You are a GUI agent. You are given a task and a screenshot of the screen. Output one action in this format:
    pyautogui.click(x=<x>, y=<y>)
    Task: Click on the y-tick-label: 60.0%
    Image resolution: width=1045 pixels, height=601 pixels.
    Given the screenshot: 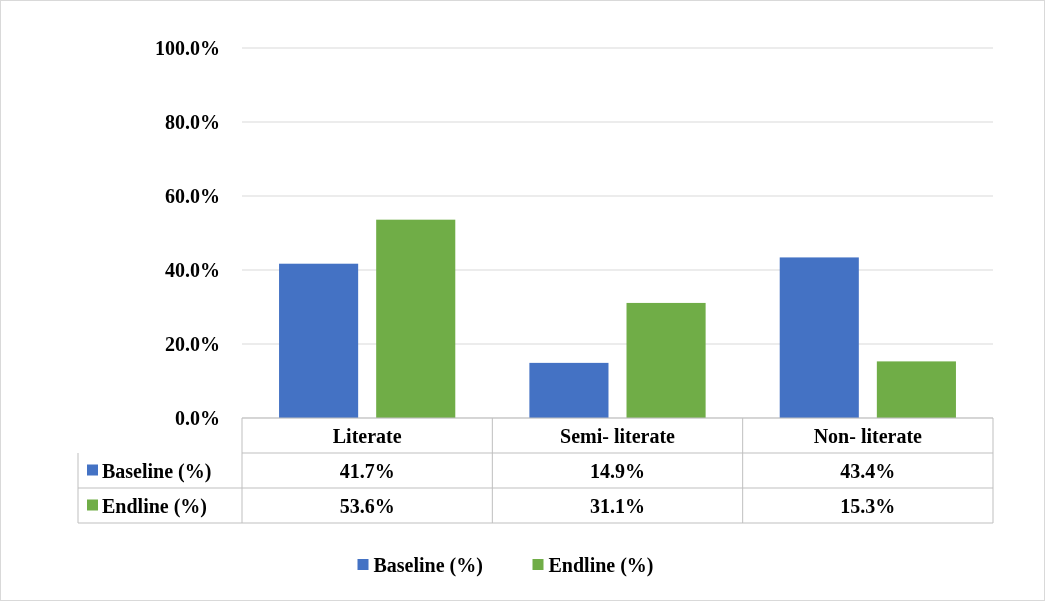 What is the action you would take?
    pyautogui.click(x=192, y=196)
    